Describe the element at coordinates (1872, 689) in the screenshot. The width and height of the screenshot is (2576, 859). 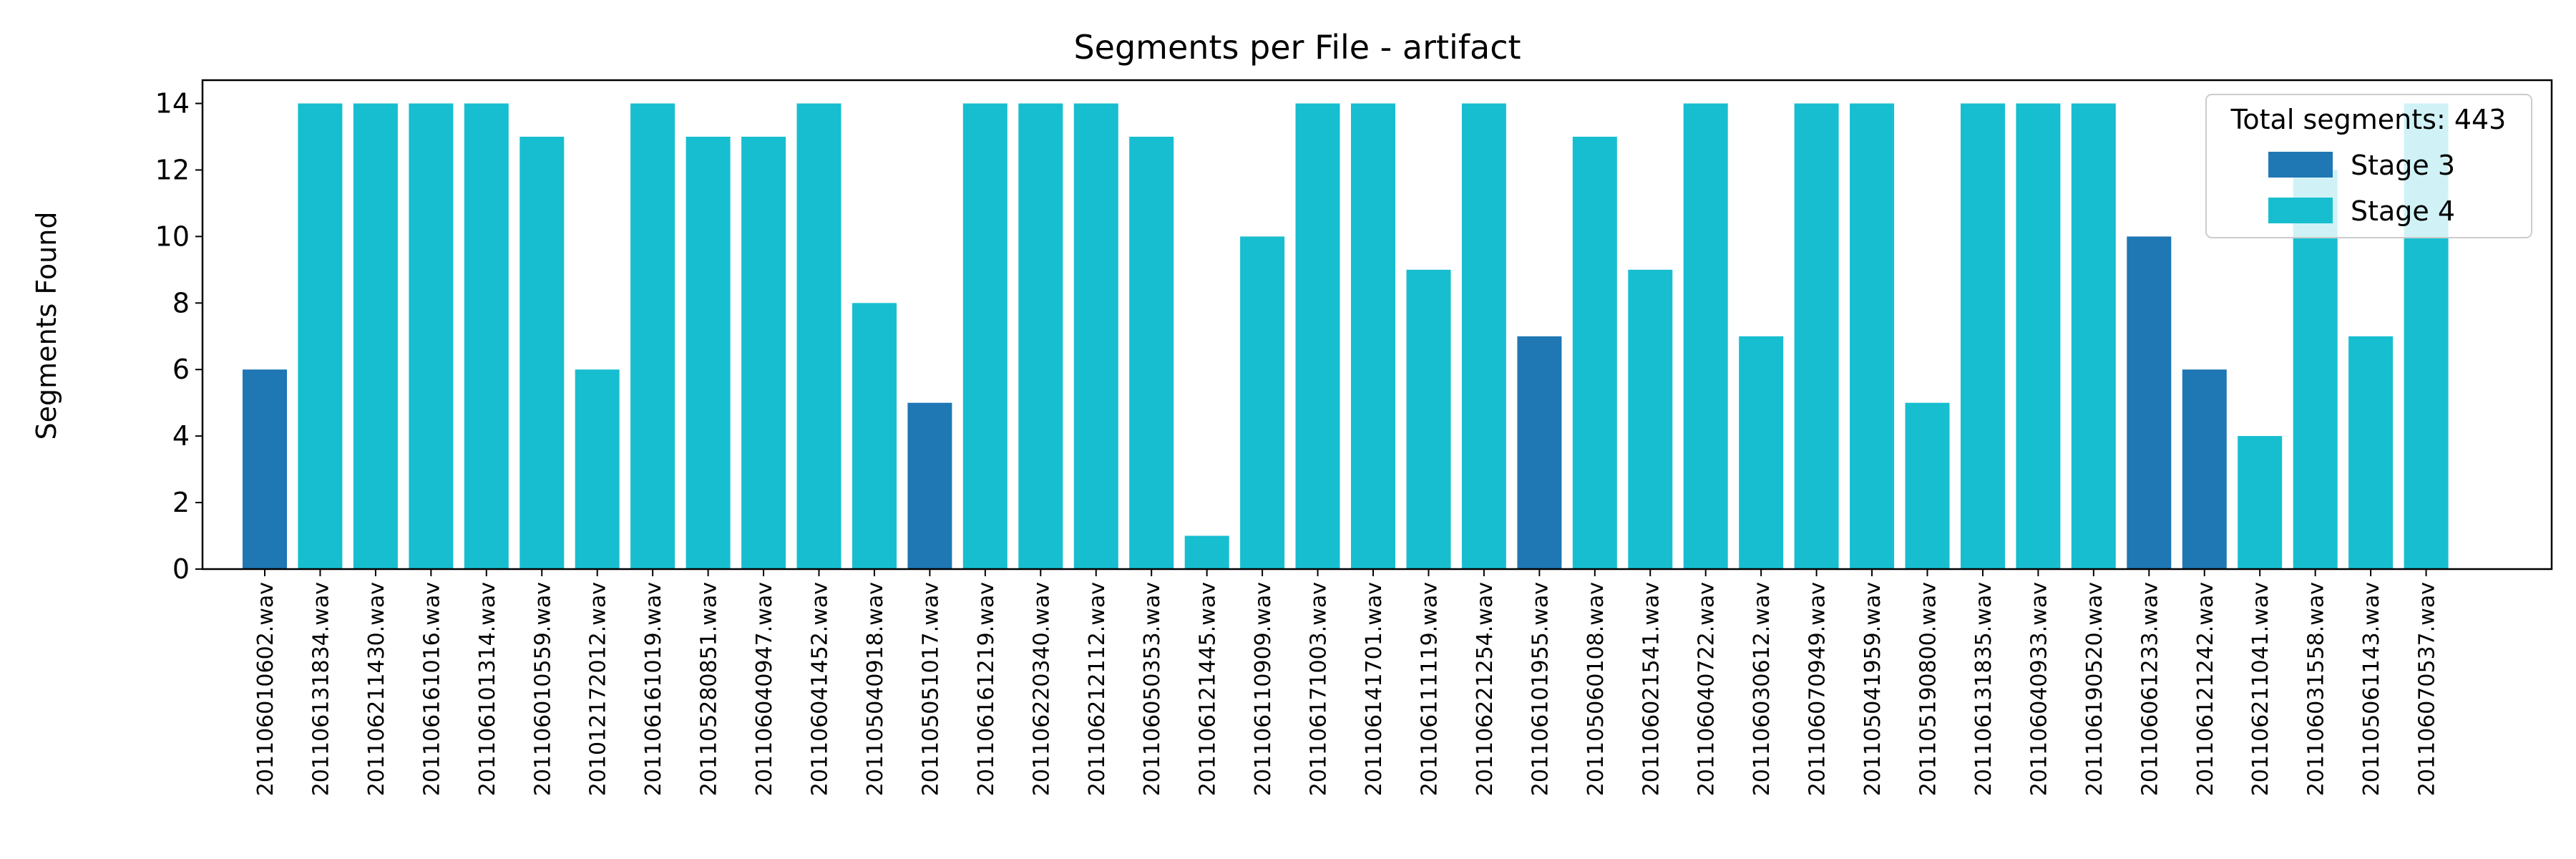
I see `x-tick-label: 201105041959.wav` at that location.